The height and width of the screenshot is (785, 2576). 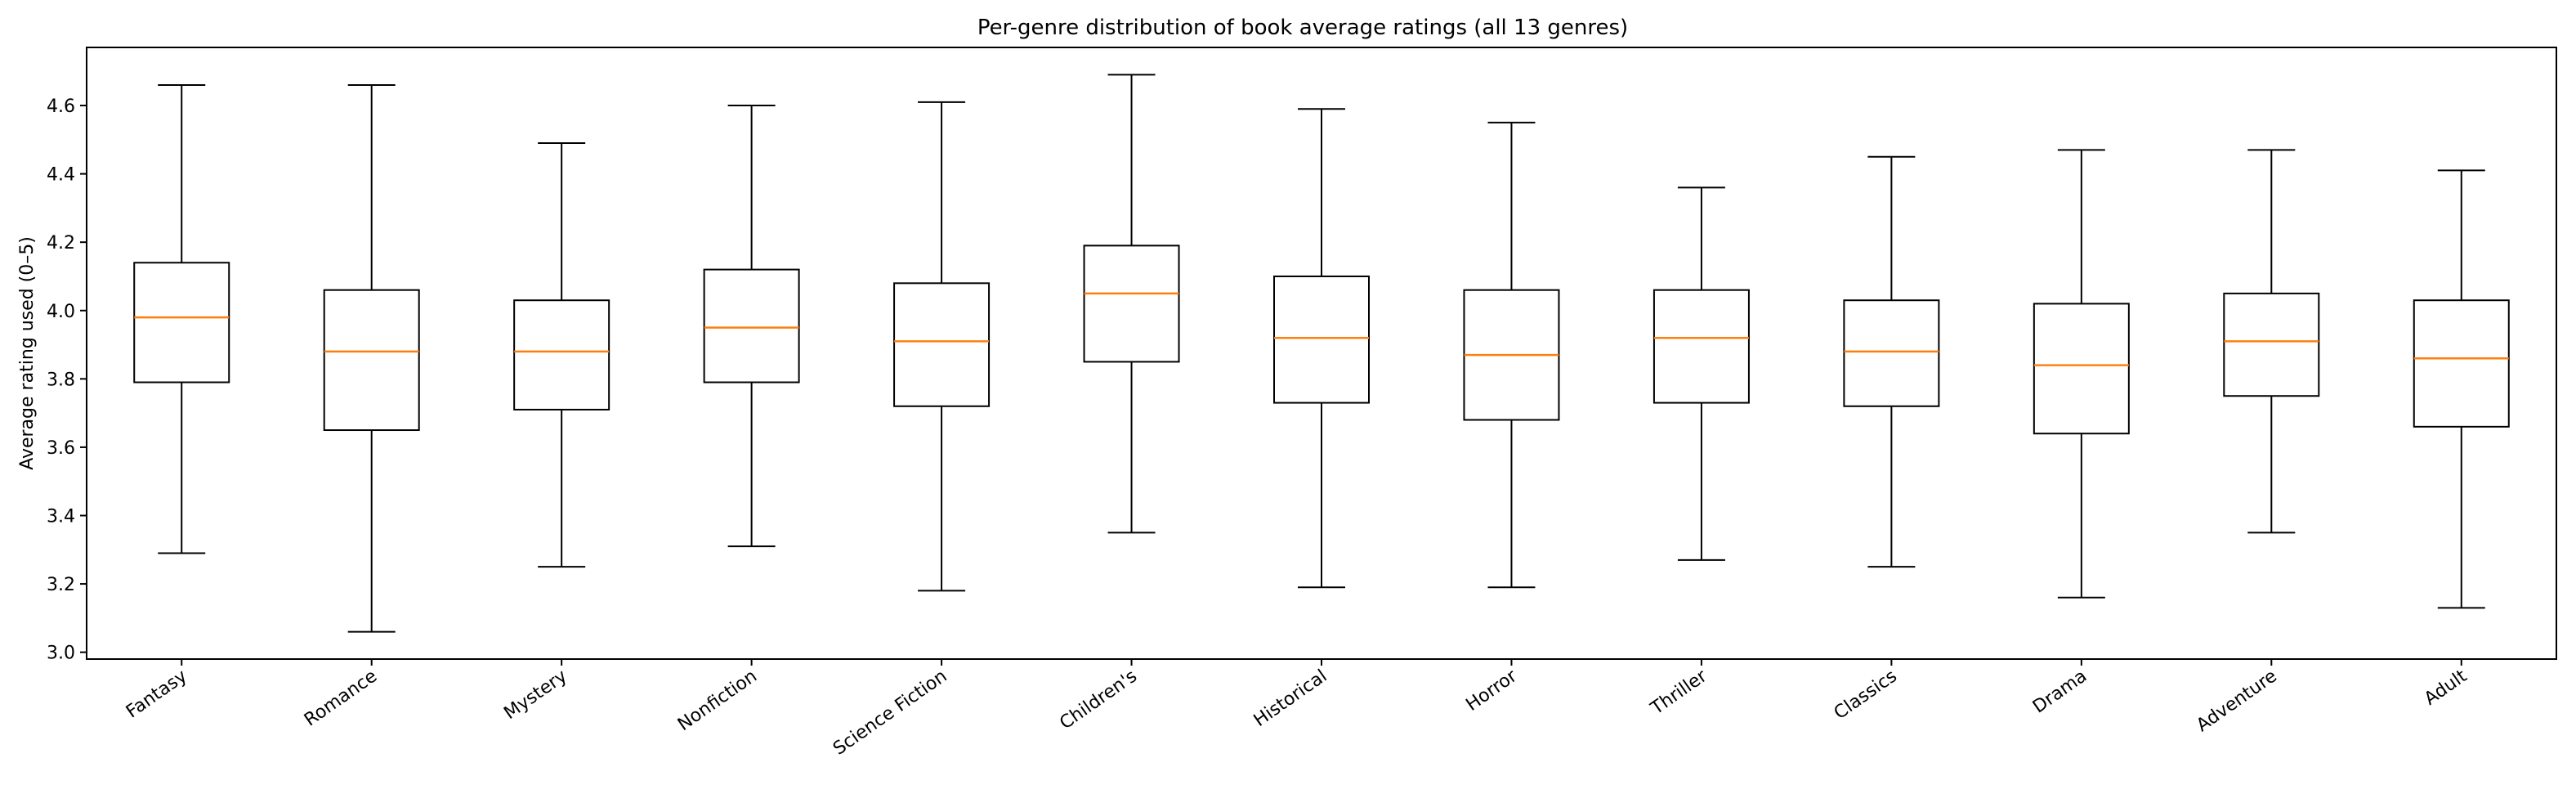 I want to click on box-classics, so click(x=1892, y=361).